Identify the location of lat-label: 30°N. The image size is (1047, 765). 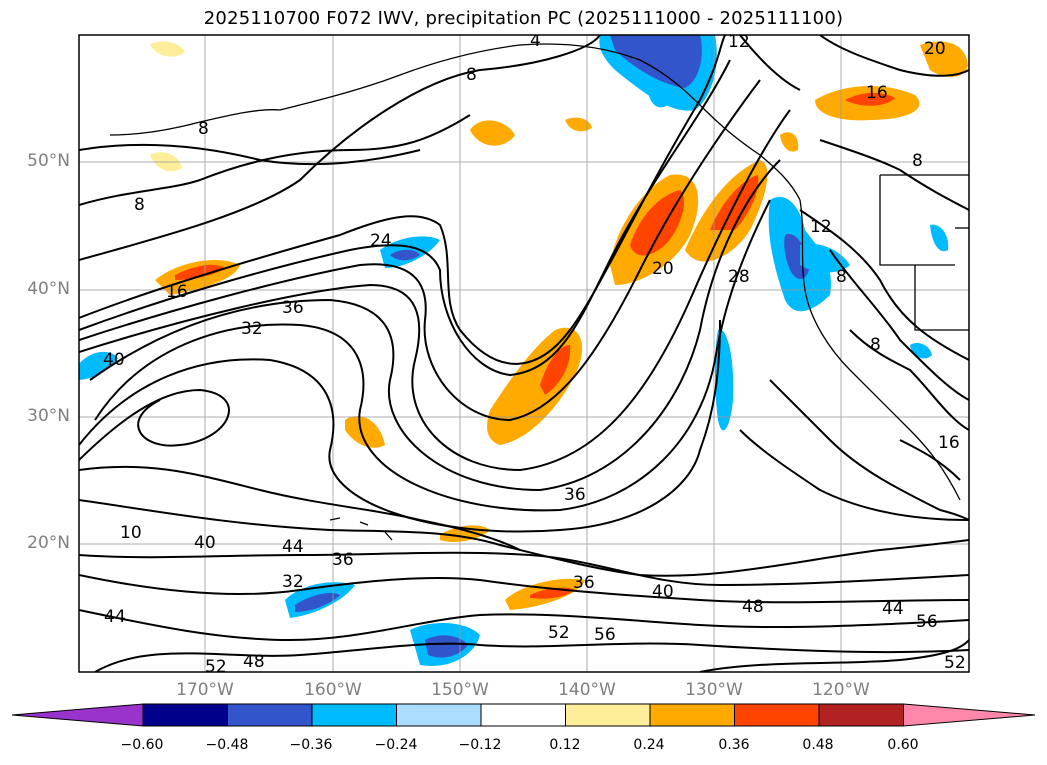
(48, 416).